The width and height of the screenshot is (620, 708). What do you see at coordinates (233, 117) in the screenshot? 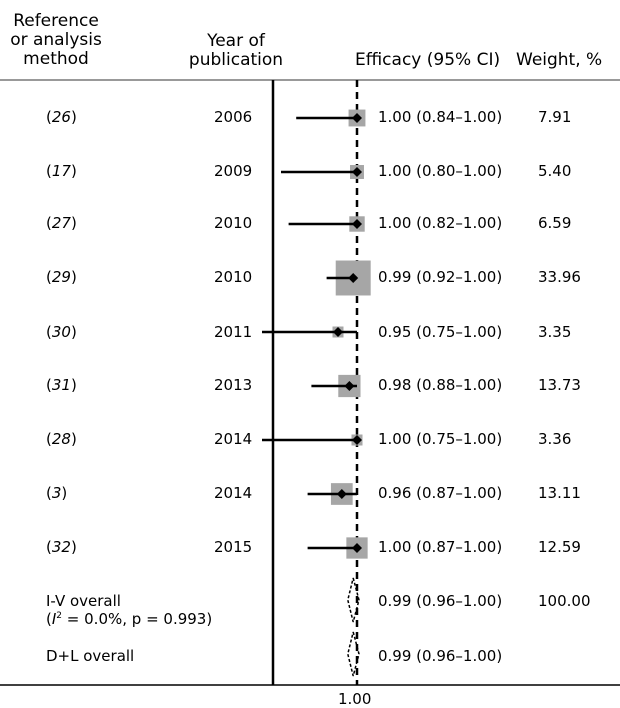
I see `study-year: 2006` at bounding box center [233, 117].